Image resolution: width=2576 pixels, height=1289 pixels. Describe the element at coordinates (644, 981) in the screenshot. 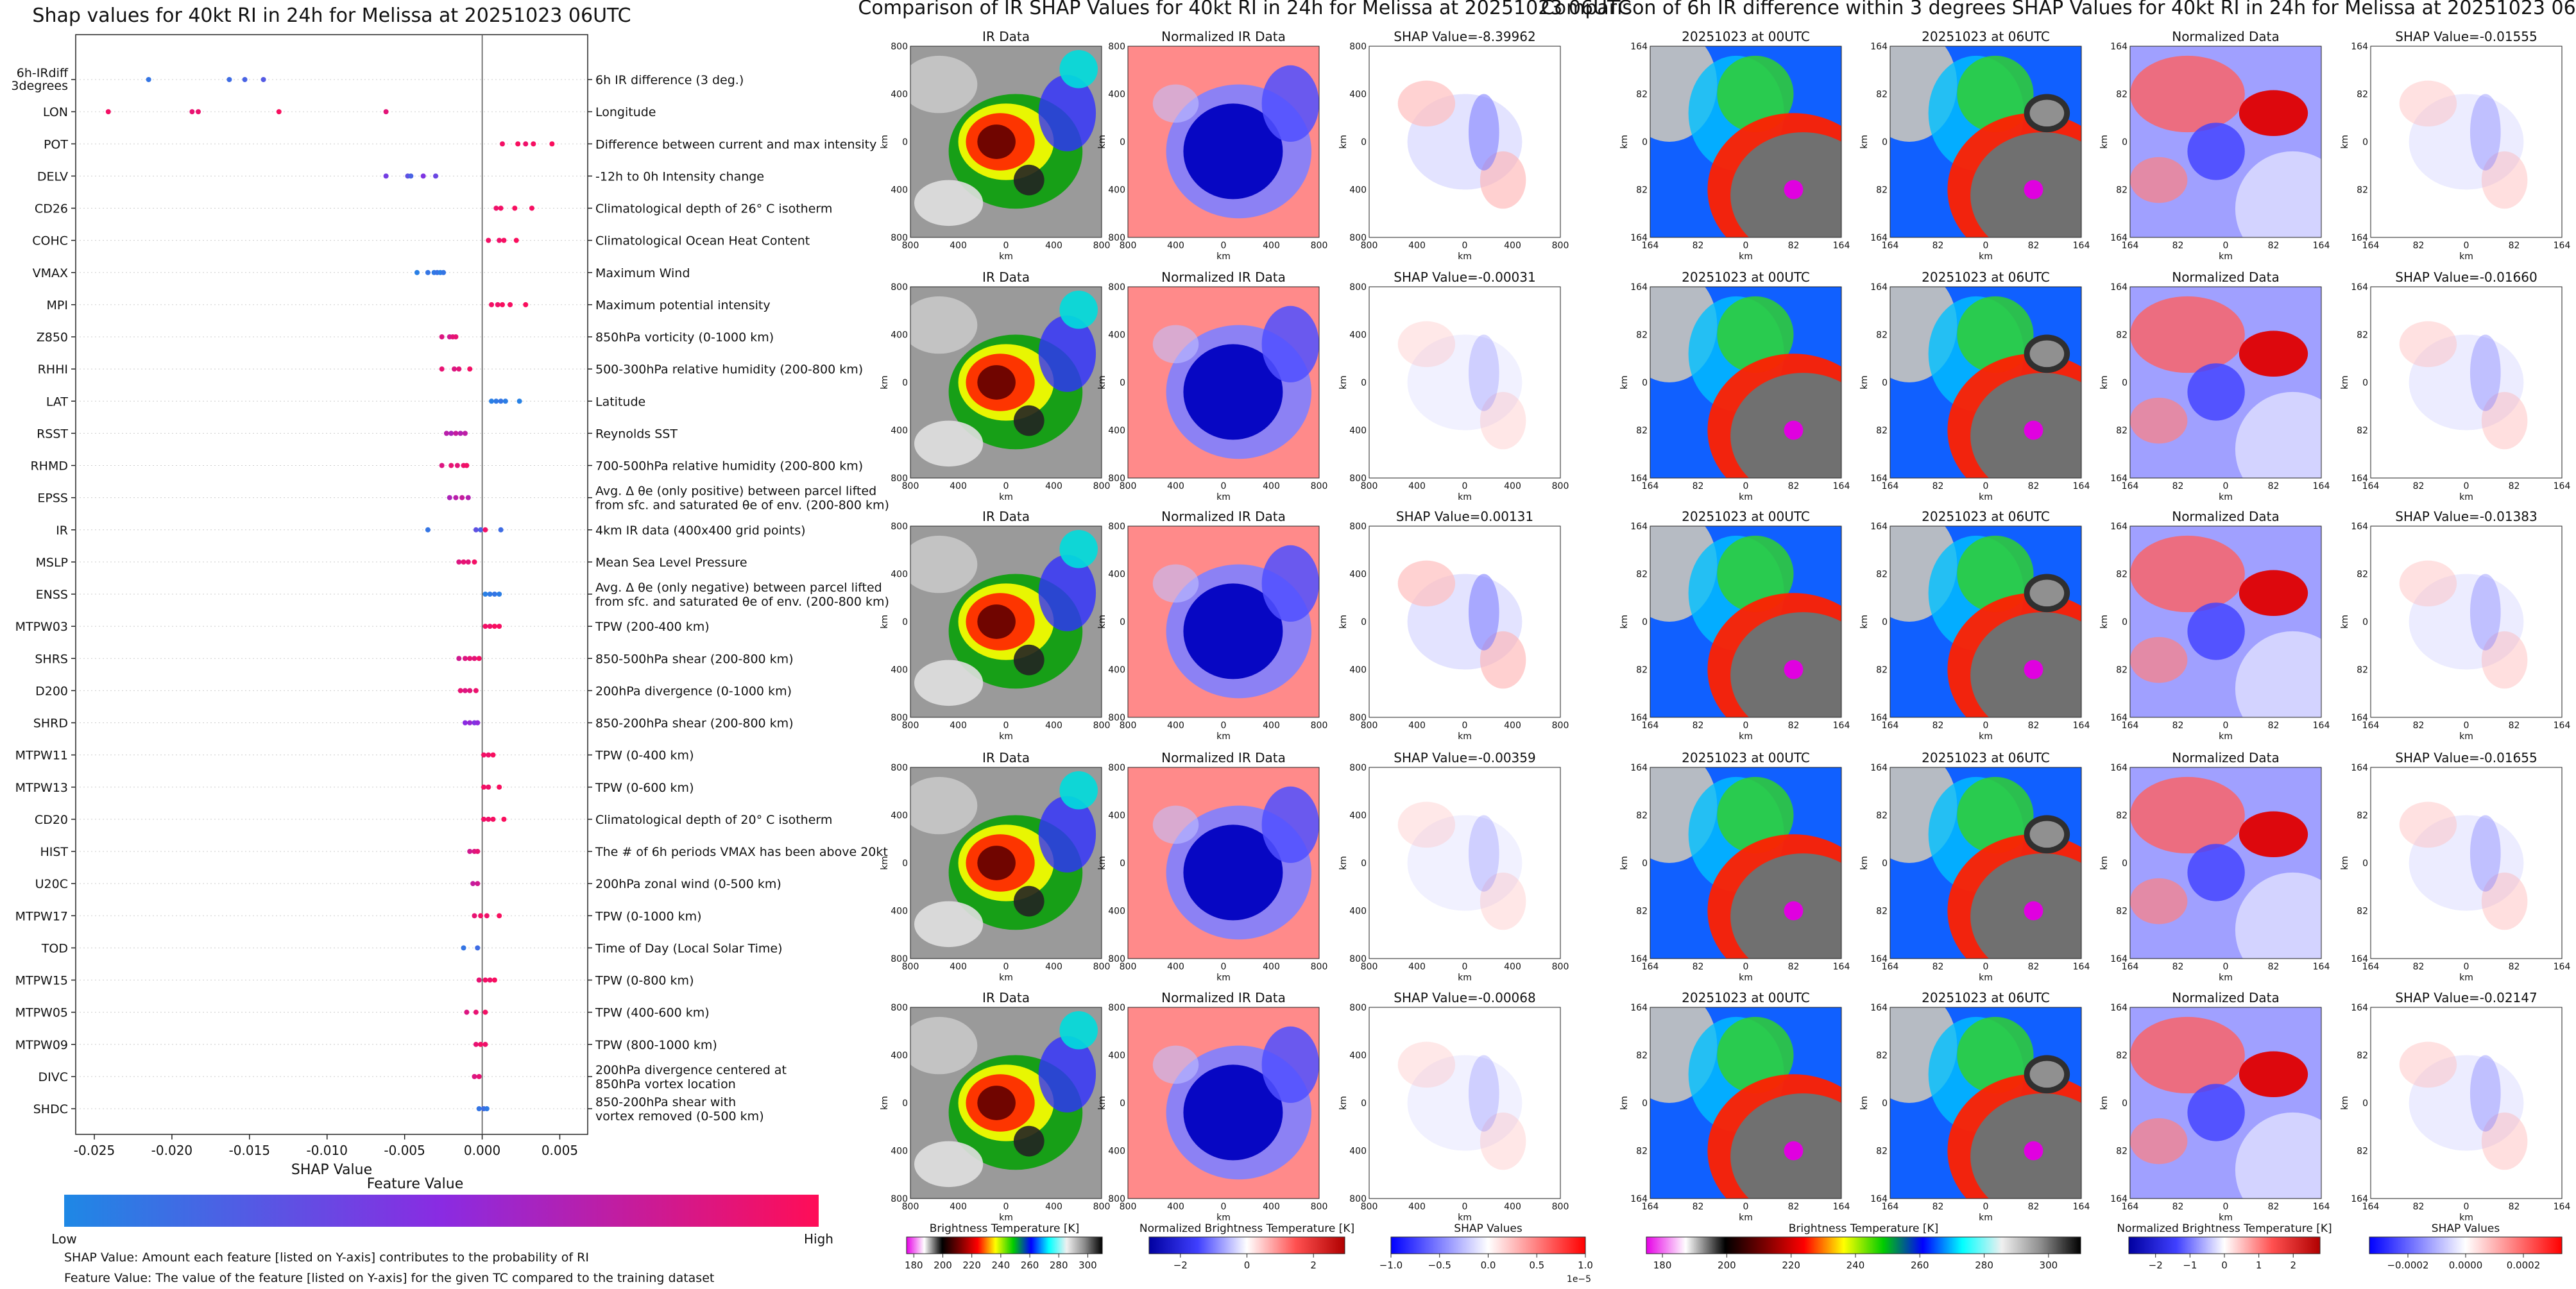

I see `feature-desc-28: TPW (0-800 km)` at that location.